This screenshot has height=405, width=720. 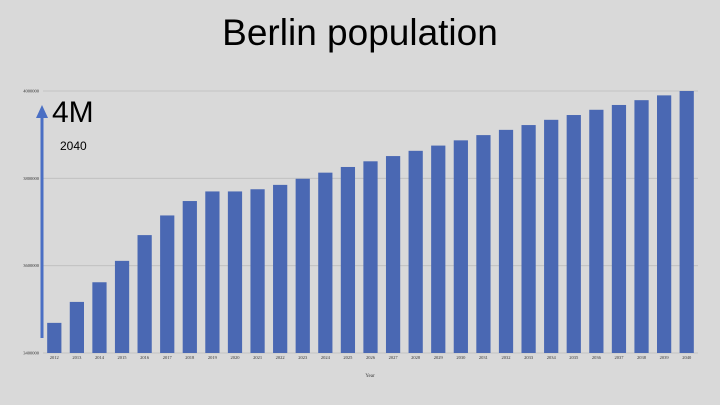 What do you see at coordinates (73, 146) in the screenshot?
I see `callout-year: 2040` at bounding box center [73, 146].